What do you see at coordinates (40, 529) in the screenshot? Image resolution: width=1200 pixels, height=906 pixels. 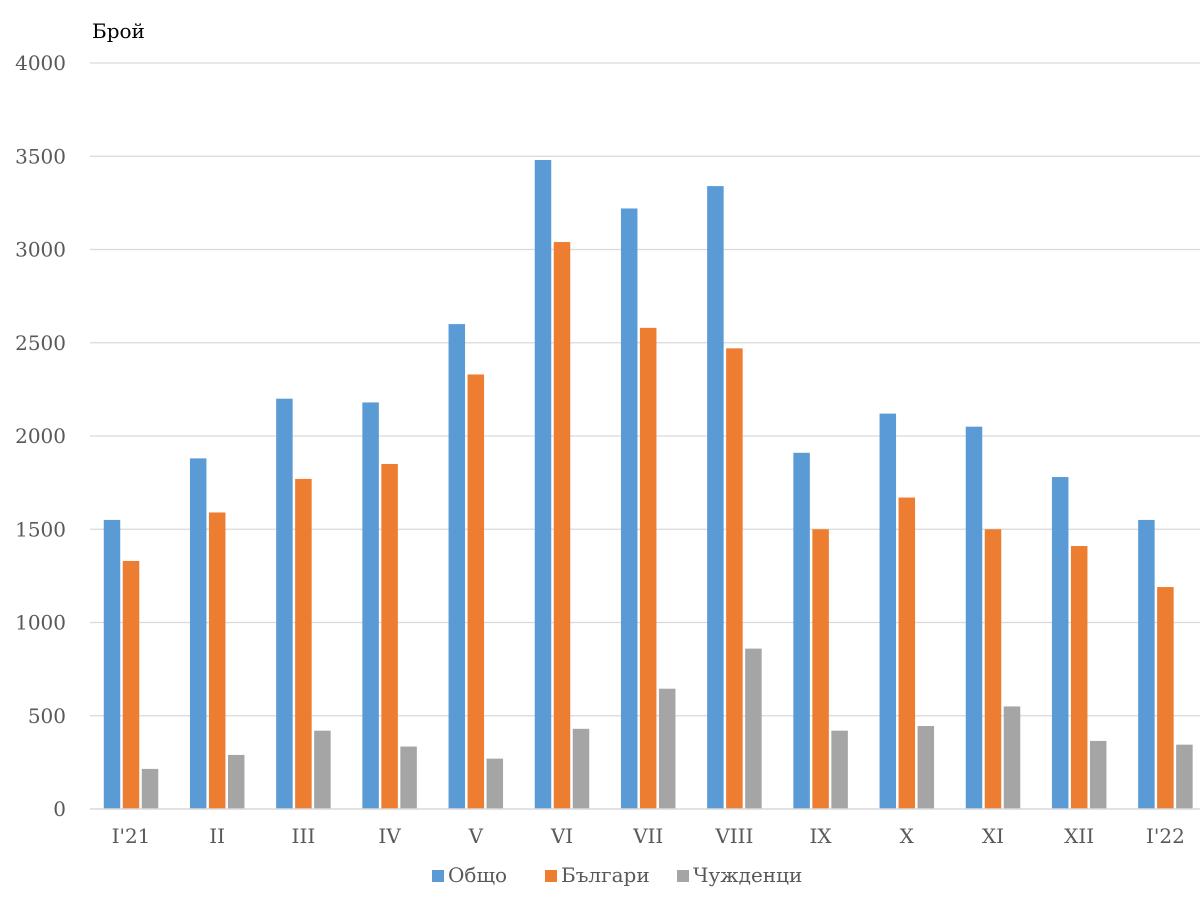 I see `y-tick-label: 1500` at bounding box center [40, 529].